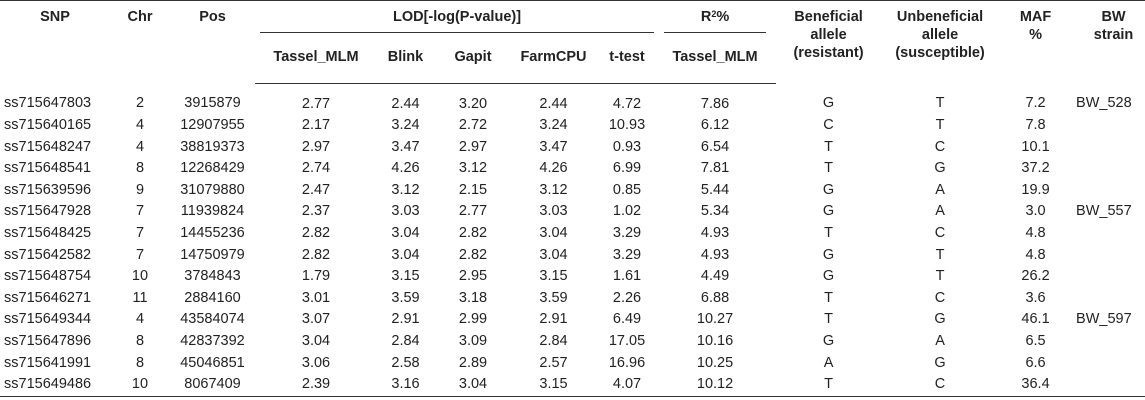  I want to click on cell-bw-strain: BW_528, so click(1104, 103).